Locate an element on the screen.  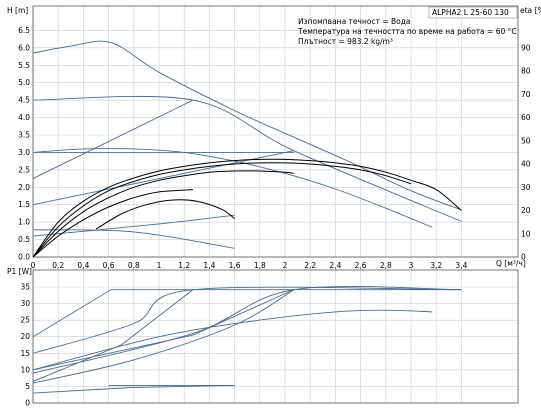
lower-chart-y-ticks: 0 5 10 15 20 25 30 35 is located at coordinates (25, 345).